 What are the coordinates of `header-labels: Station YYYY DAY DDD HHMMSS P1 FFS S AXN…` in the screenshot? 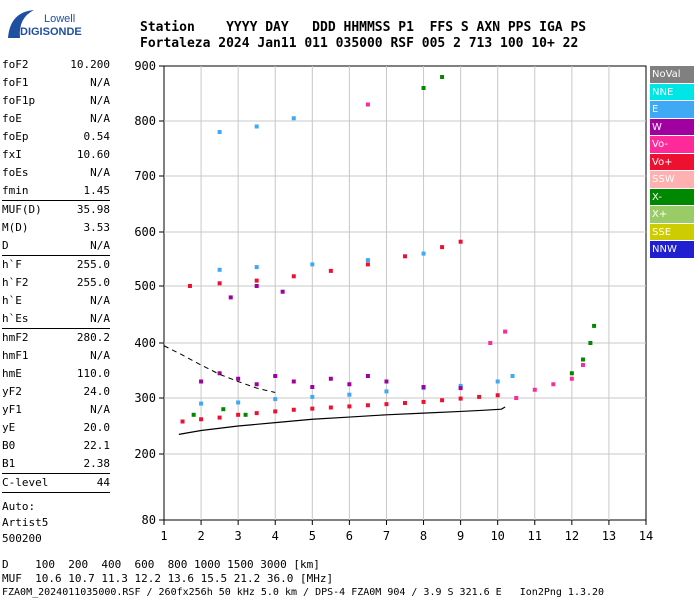 It's located at (363, 27).